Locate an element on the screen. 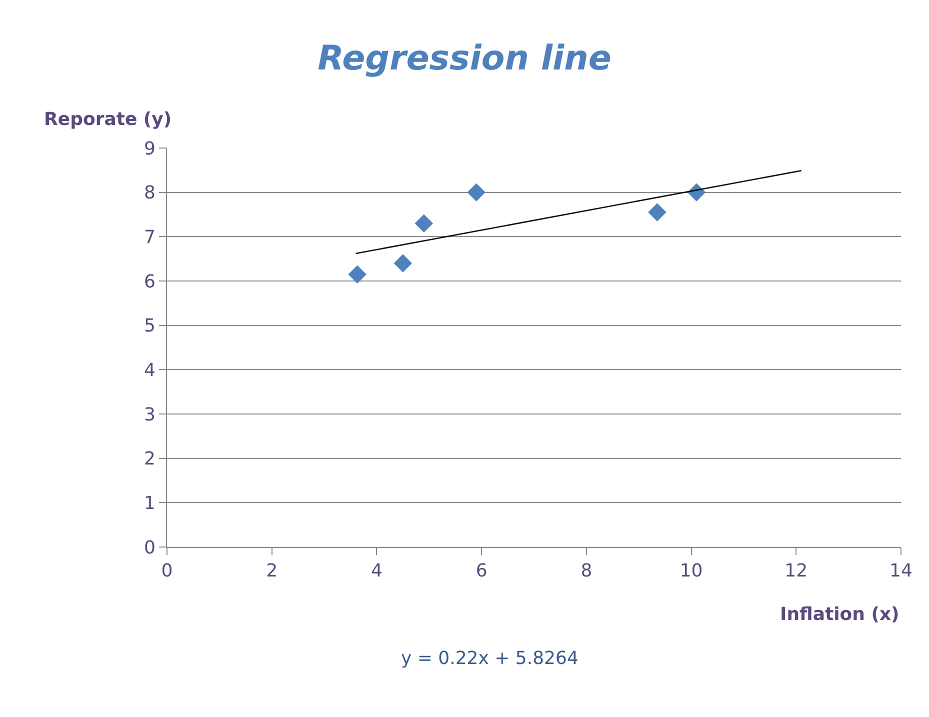 This screenshot has width=929, height=717. text: y = 0.22x + 5.8264 is located at coordinates (489, 658).